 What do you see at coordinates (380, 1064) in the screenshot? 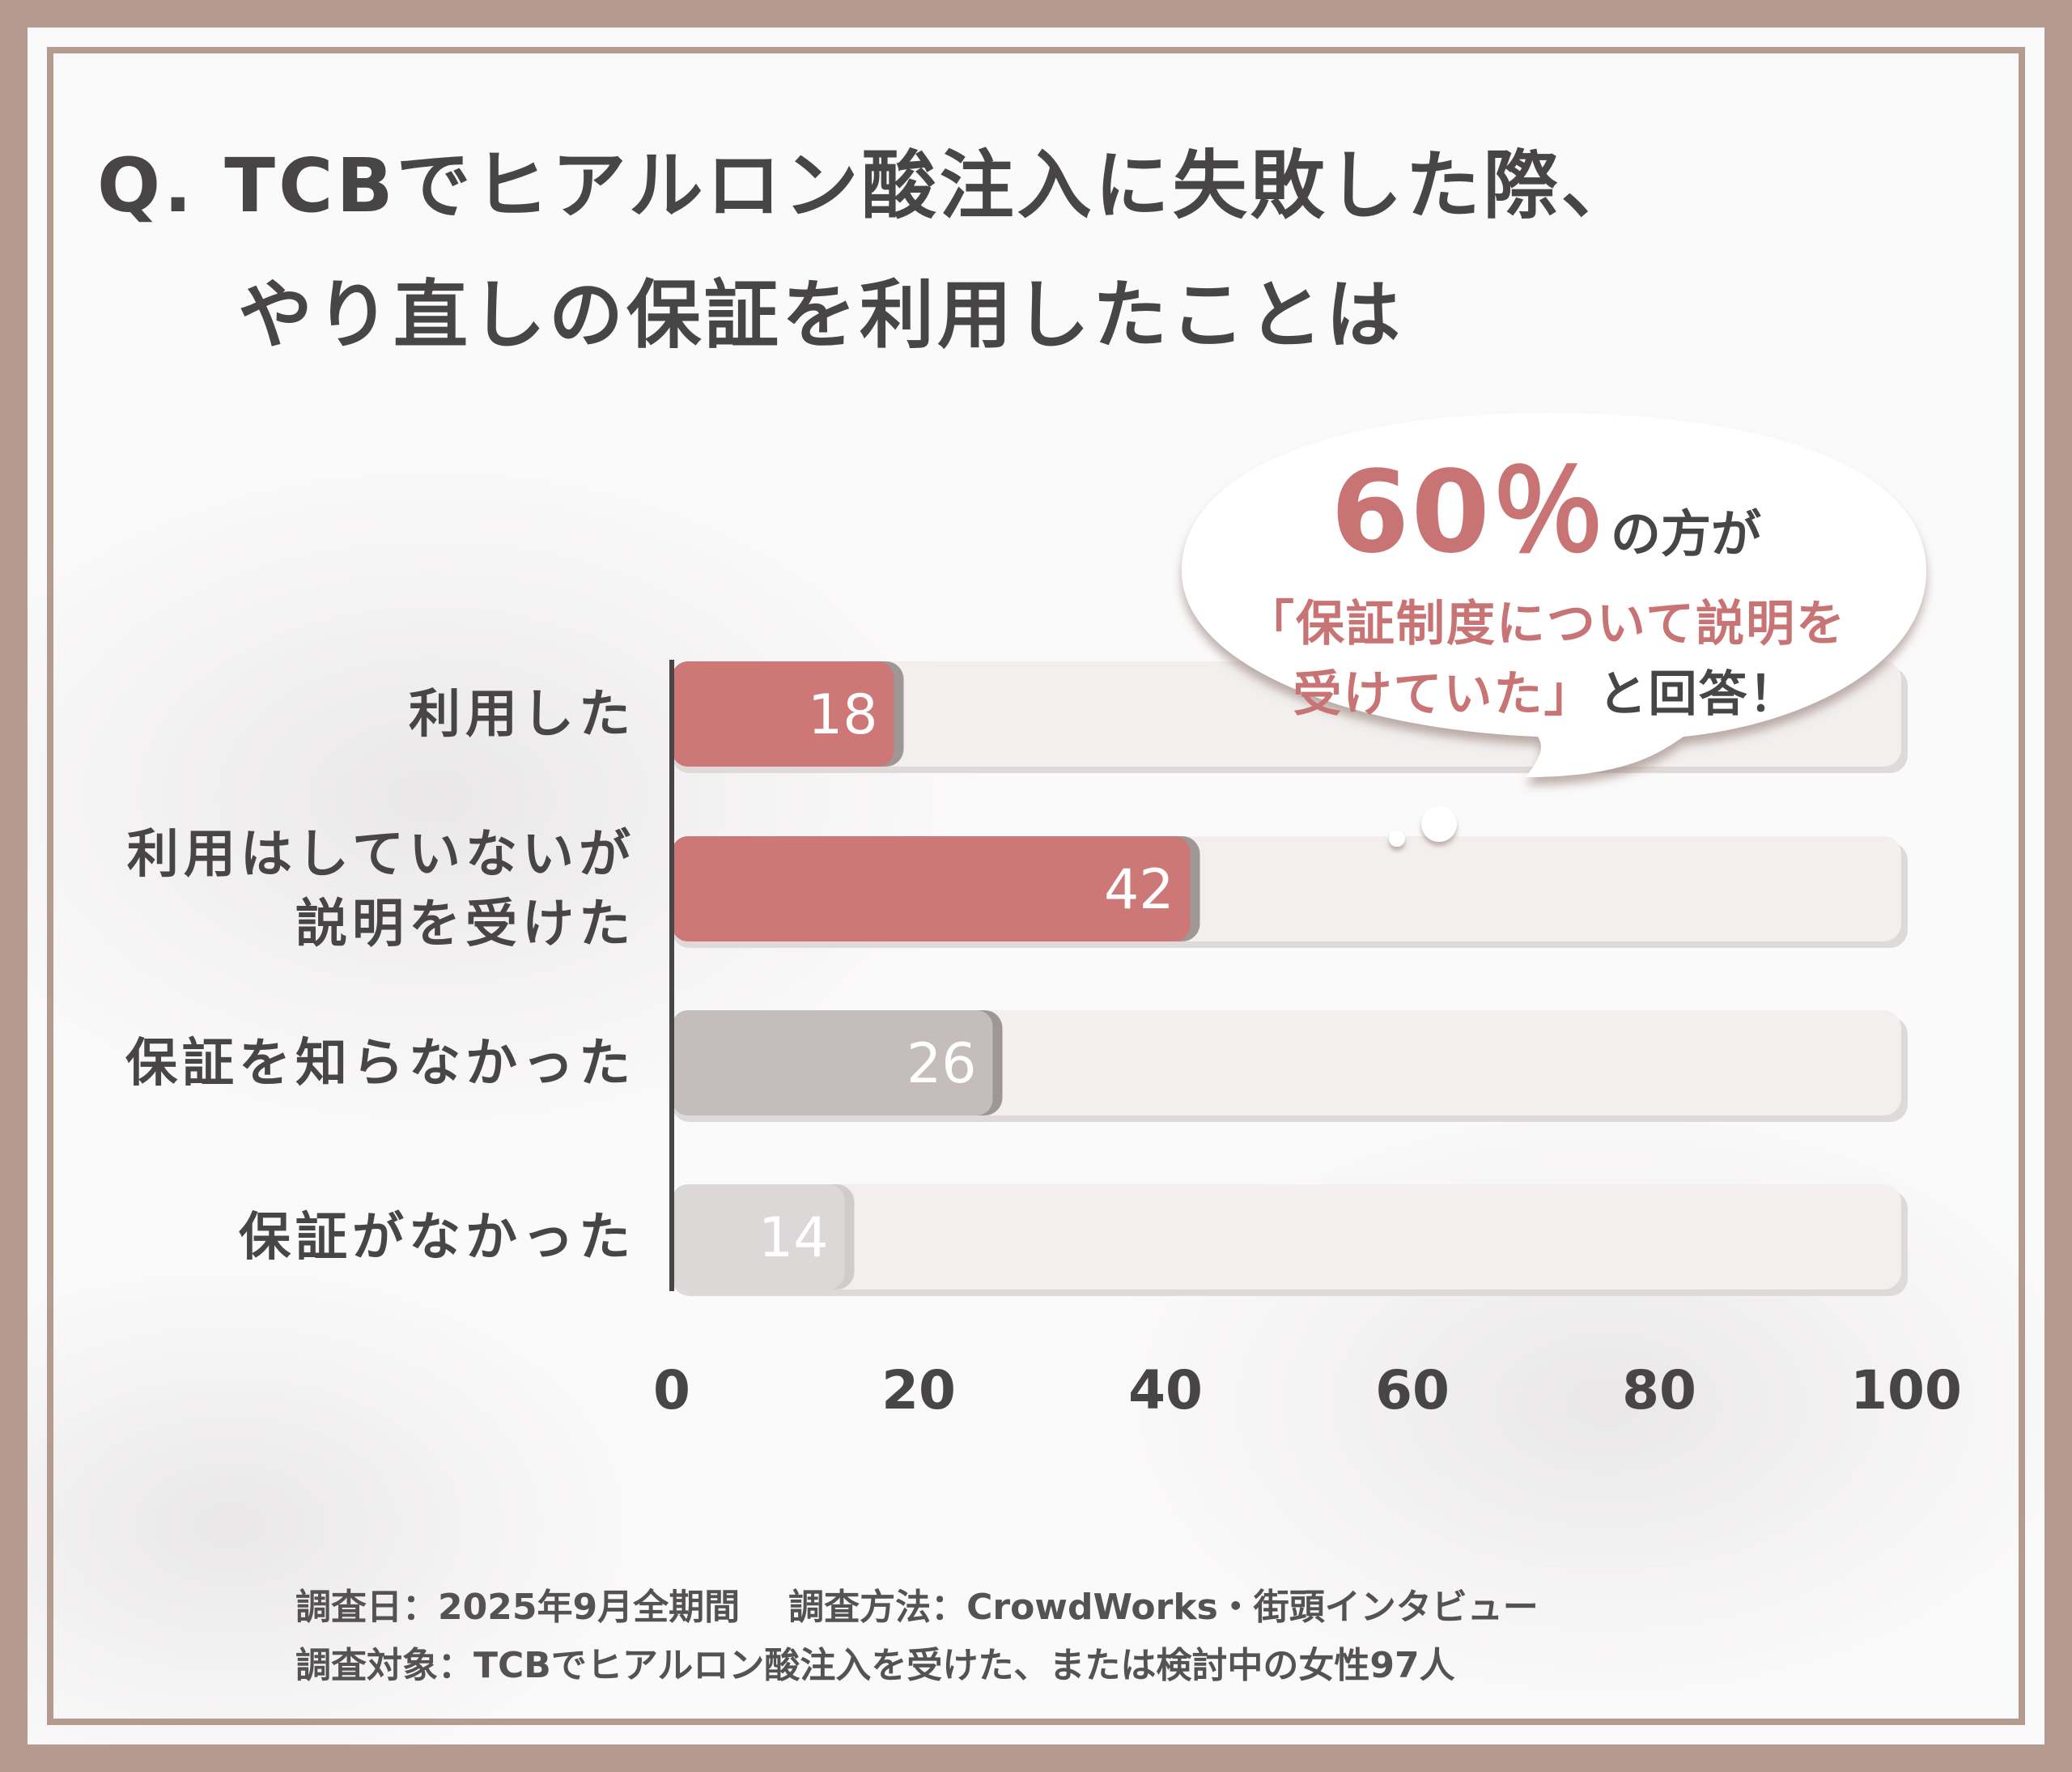
I see `category-label: 保証を知らなかった` at bounding box center [380, 1064].